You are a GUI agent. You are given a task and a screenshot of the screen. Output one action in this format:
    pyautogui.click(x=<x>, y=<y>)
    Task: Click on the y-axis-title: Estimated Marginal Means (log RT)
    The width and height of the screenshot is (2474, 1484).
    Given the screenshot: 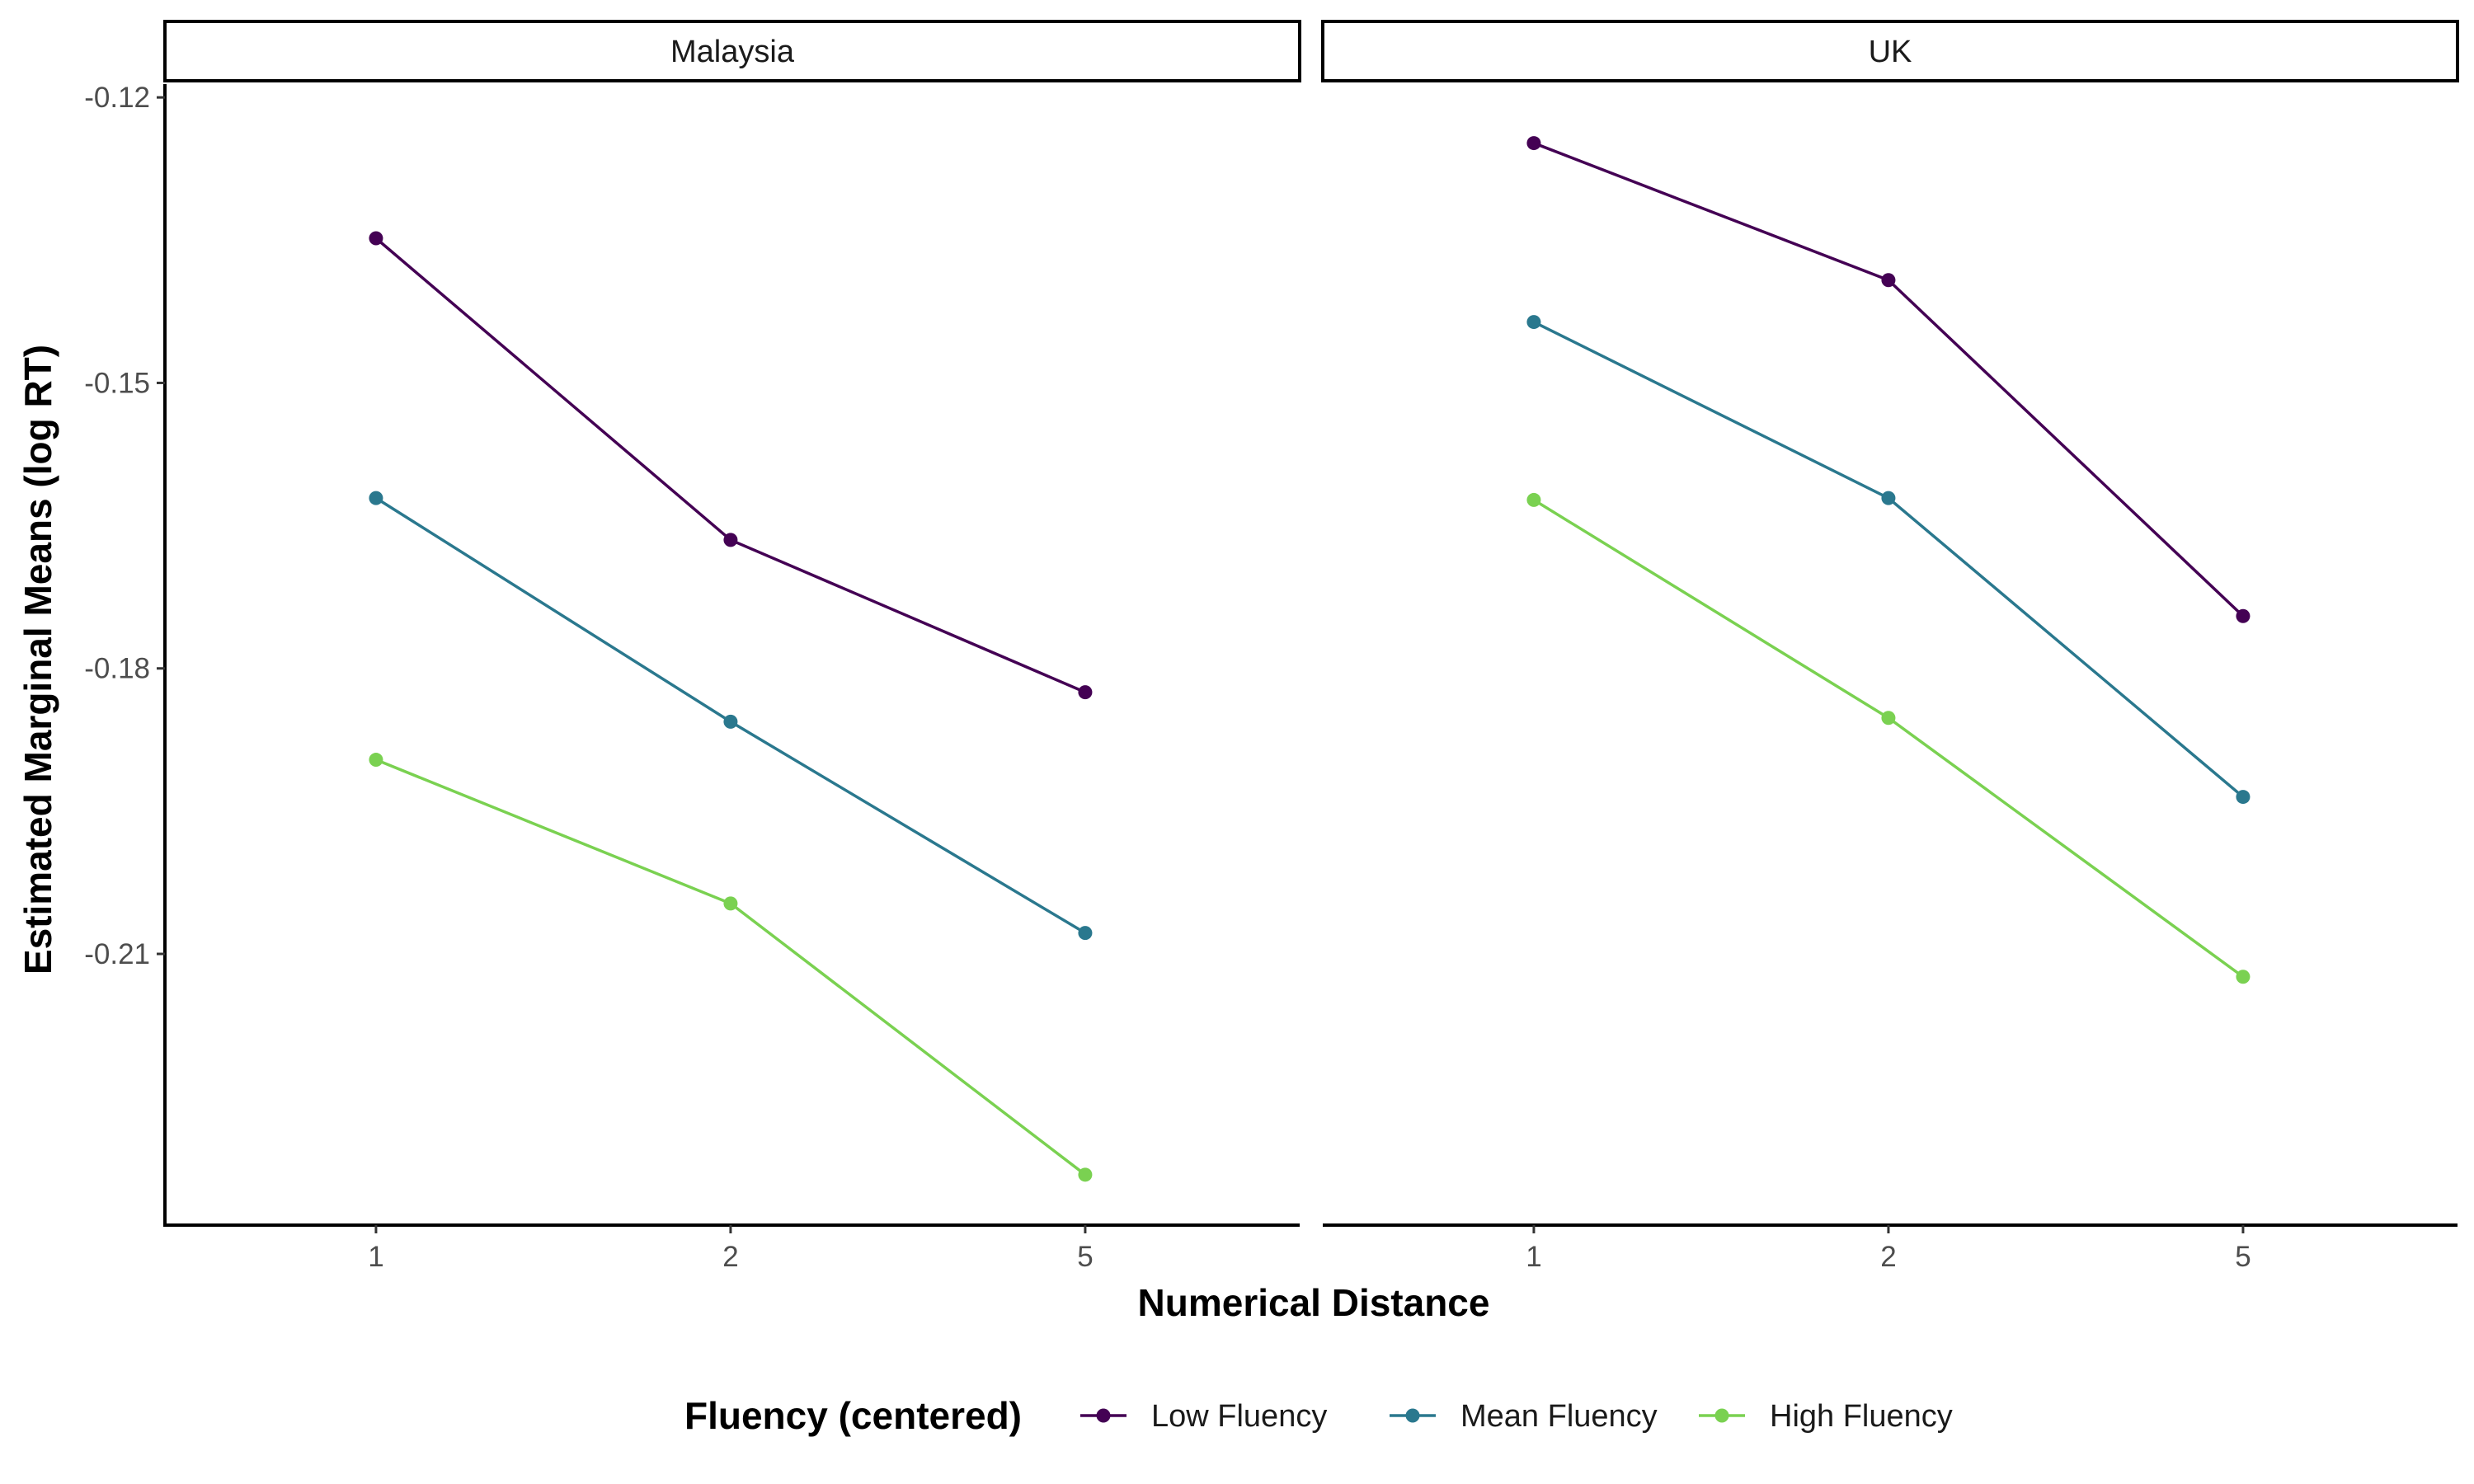 What is the action you would take?
    pyautogui.click(x=37, y=659)
    